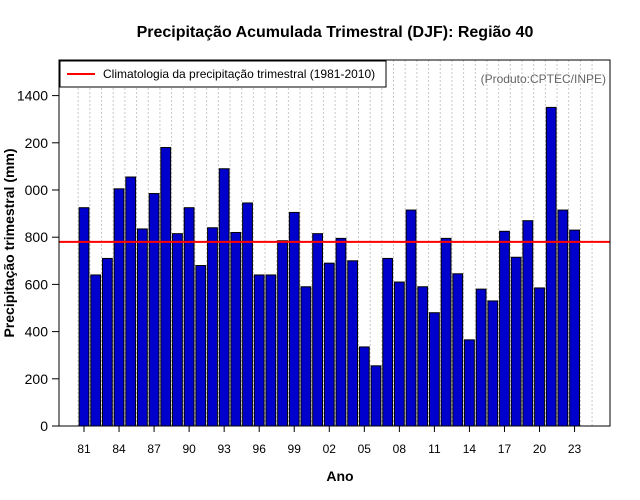 The height and width of the screenshot is (500, 640). I want to click on bar-2014, so click(469, 383).